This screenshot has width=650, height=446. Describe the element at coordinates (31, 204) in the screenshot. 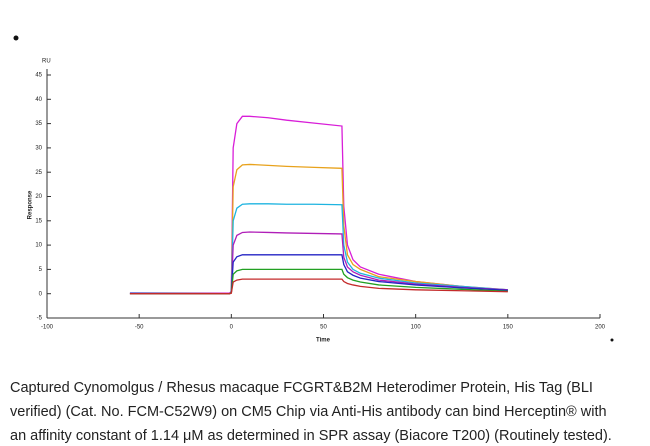

I see `y-axis-label: Response` at that location.